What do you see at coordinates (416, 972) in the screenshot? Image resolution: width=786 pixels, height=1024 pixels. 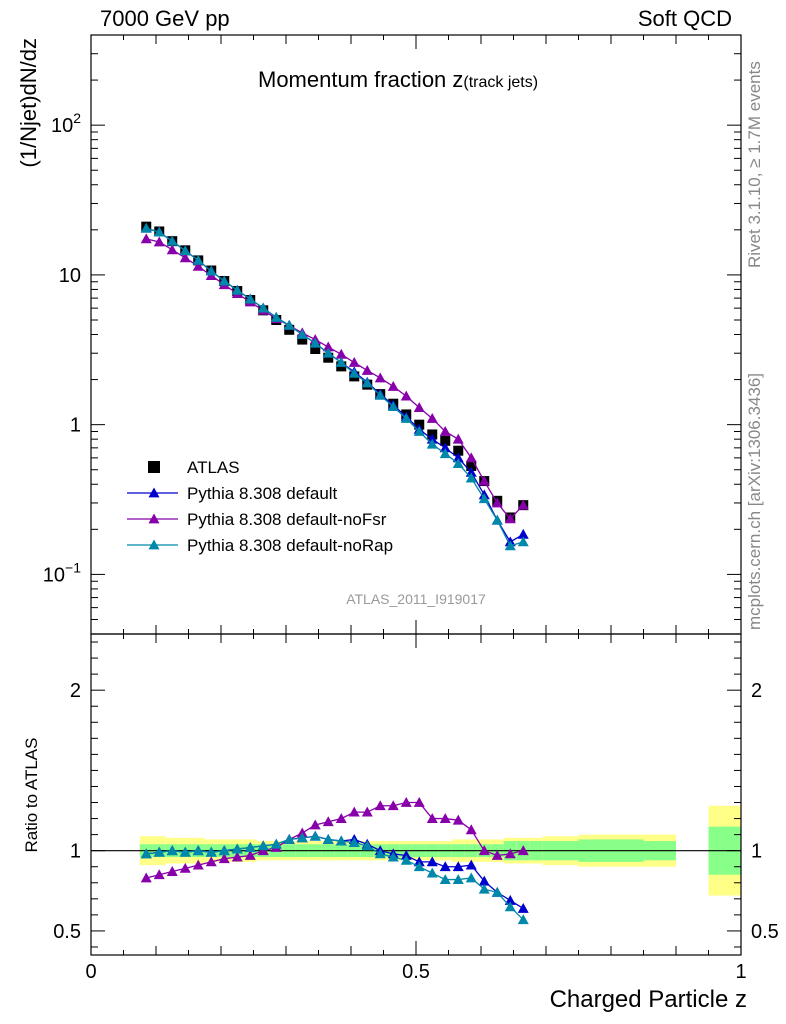 I see `x-tick-label: 0.5` at bounding box center [416, 972].